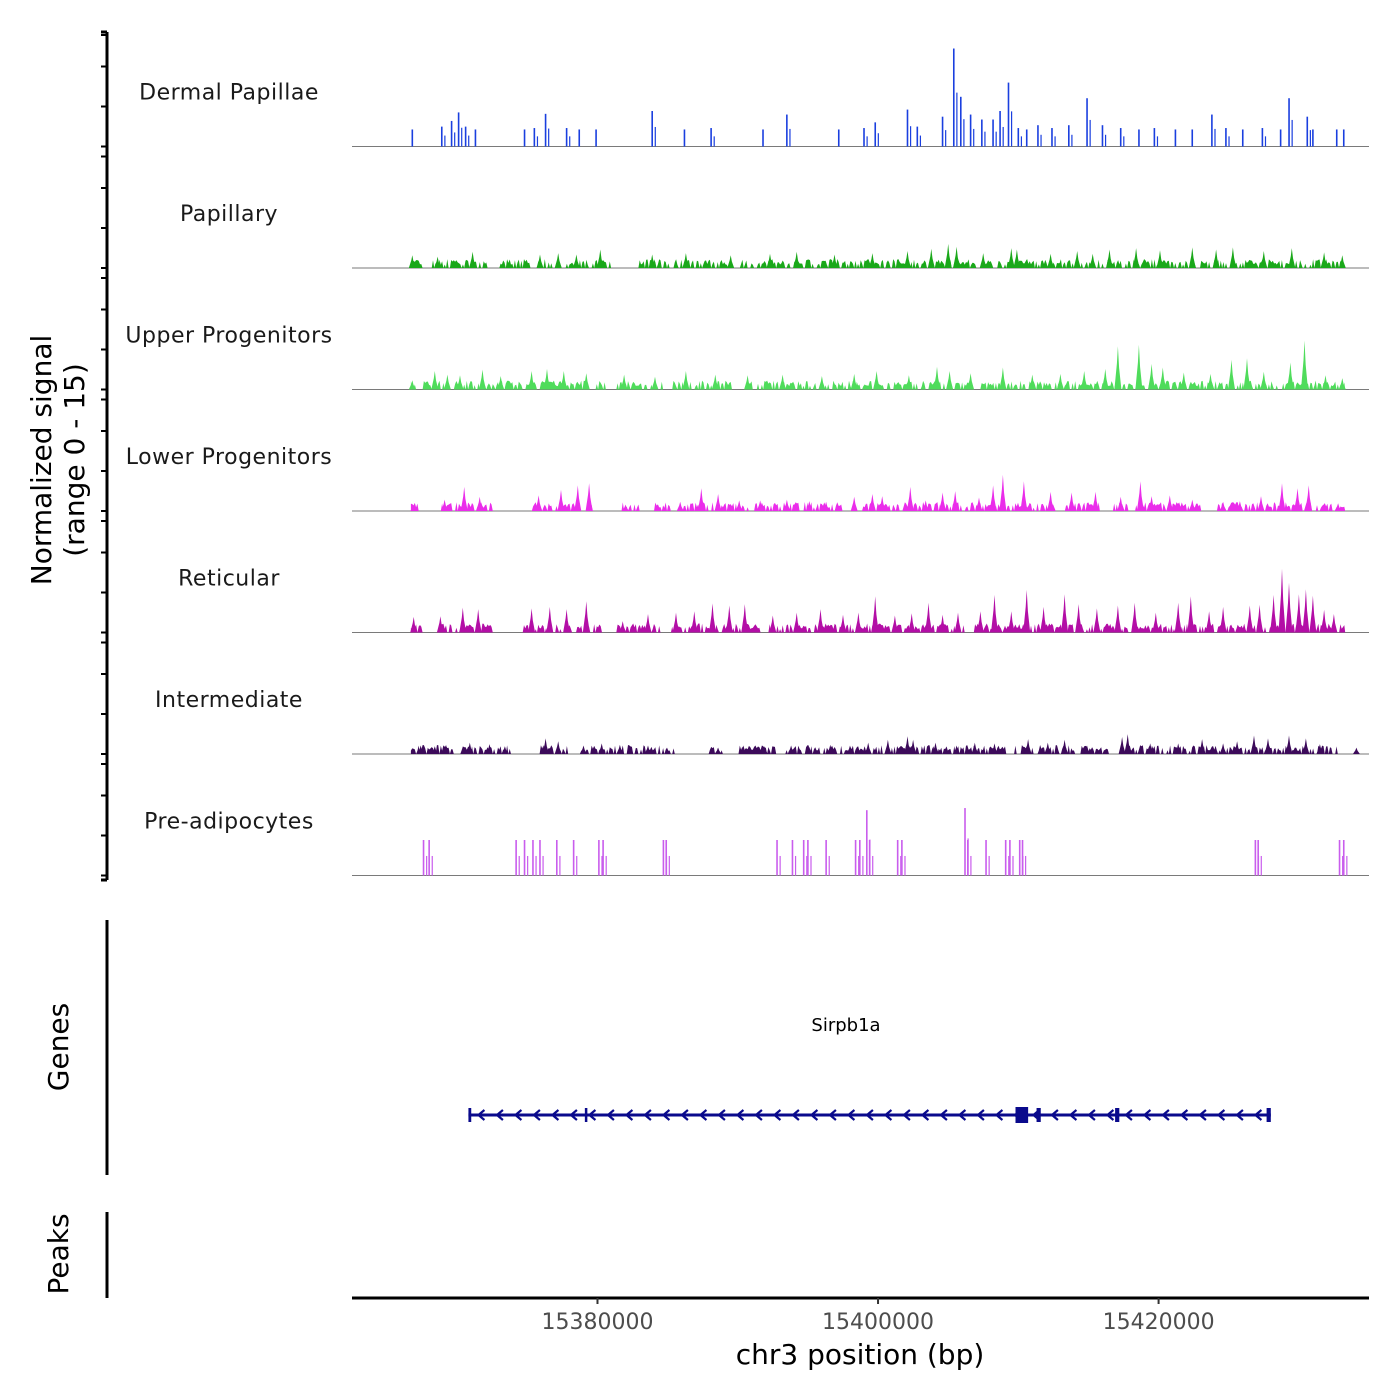 The height and width of the screenshot is (1400, 1400). I want to click on exon, so click(1268, 1115).